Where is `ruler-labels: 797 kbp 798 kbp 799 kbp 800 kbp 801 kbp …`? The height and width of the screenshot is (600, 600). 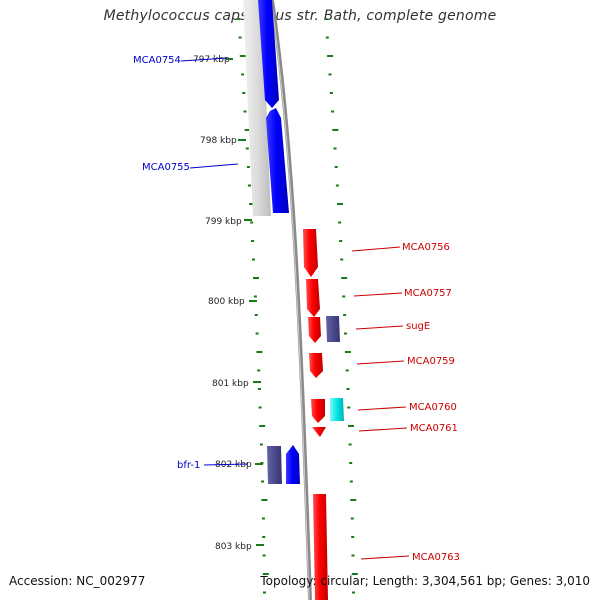 ruler-labels: 797 kbp 798 kbp 799 kbp 800 kbp 801 kbp … is located at coordinates (228, 303).